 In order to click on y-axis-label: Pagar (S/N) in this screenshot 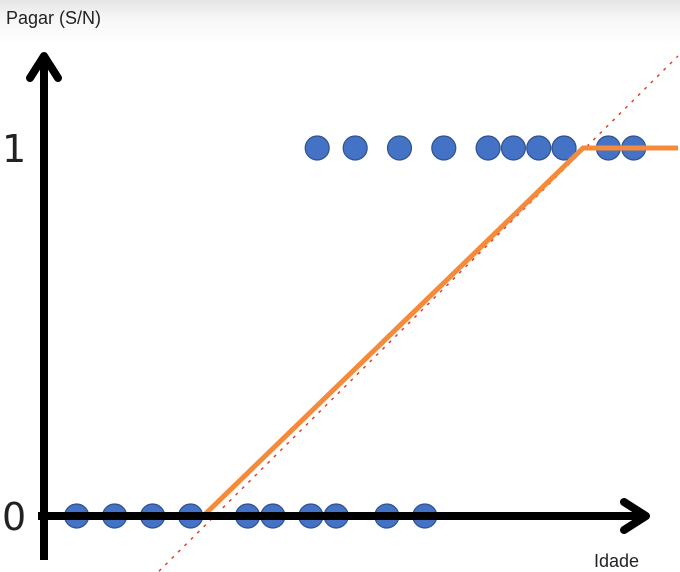, I will do `click(53, 18)`.